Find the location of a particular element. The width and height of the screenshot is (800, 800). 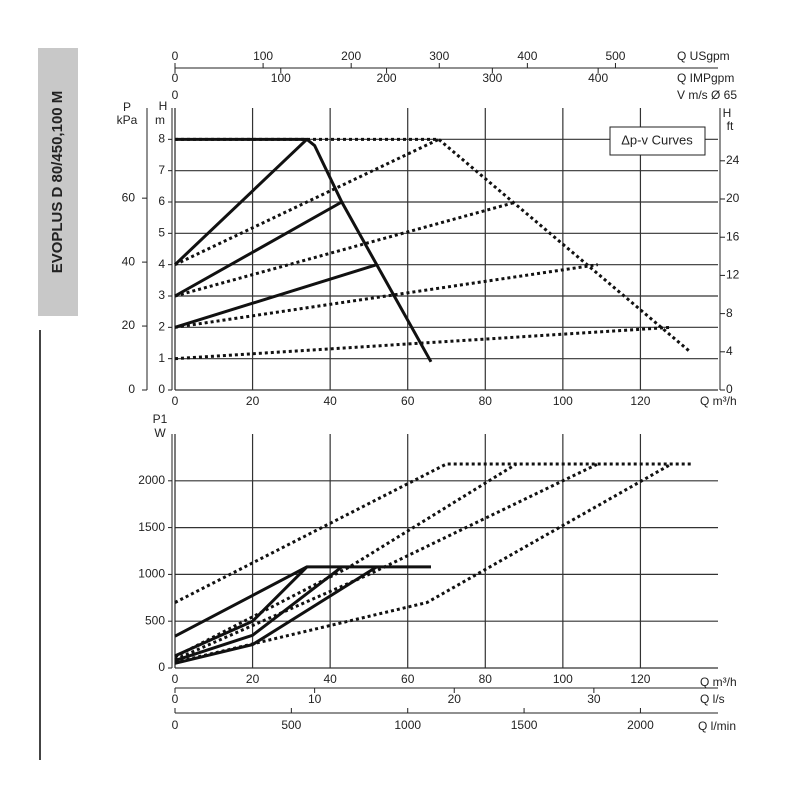

y-axis-label: m is located at coordinates (160, 120).